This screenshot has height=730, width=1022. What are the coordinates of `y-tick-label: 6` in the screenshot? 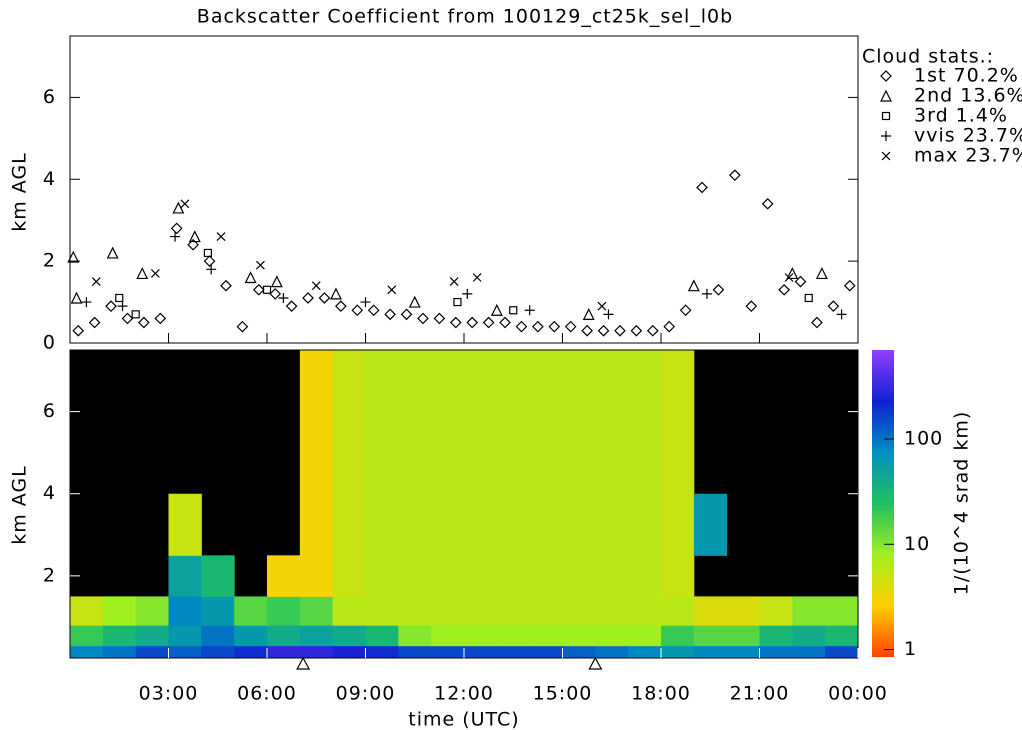 It's located at (49, 97).